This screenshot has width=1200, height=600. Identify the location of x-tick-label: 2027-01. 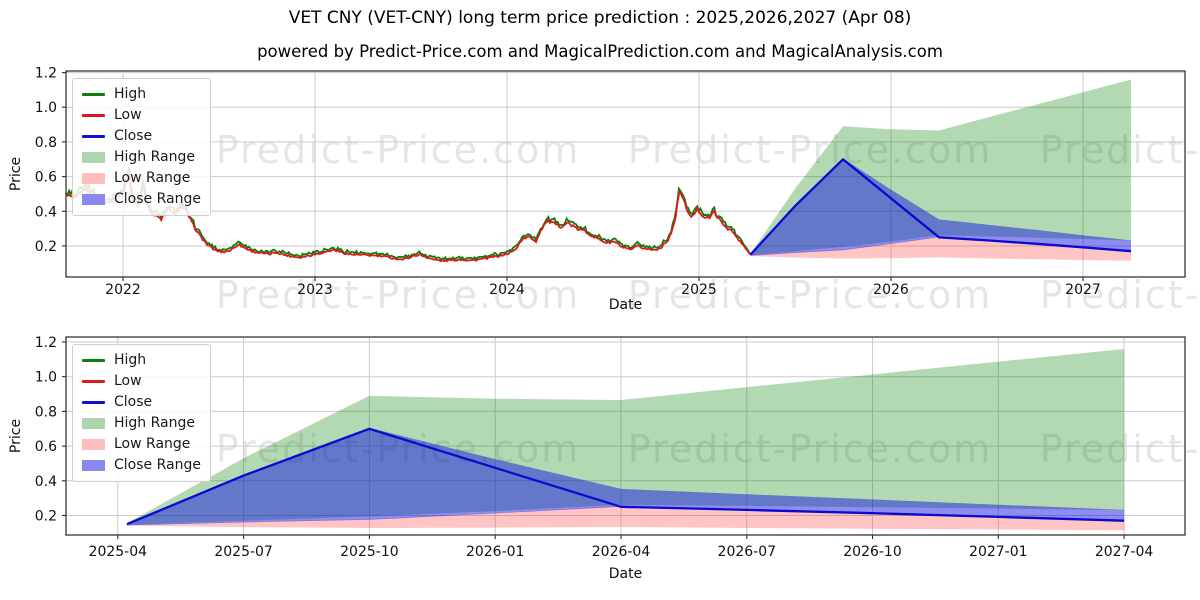
(998, 552).